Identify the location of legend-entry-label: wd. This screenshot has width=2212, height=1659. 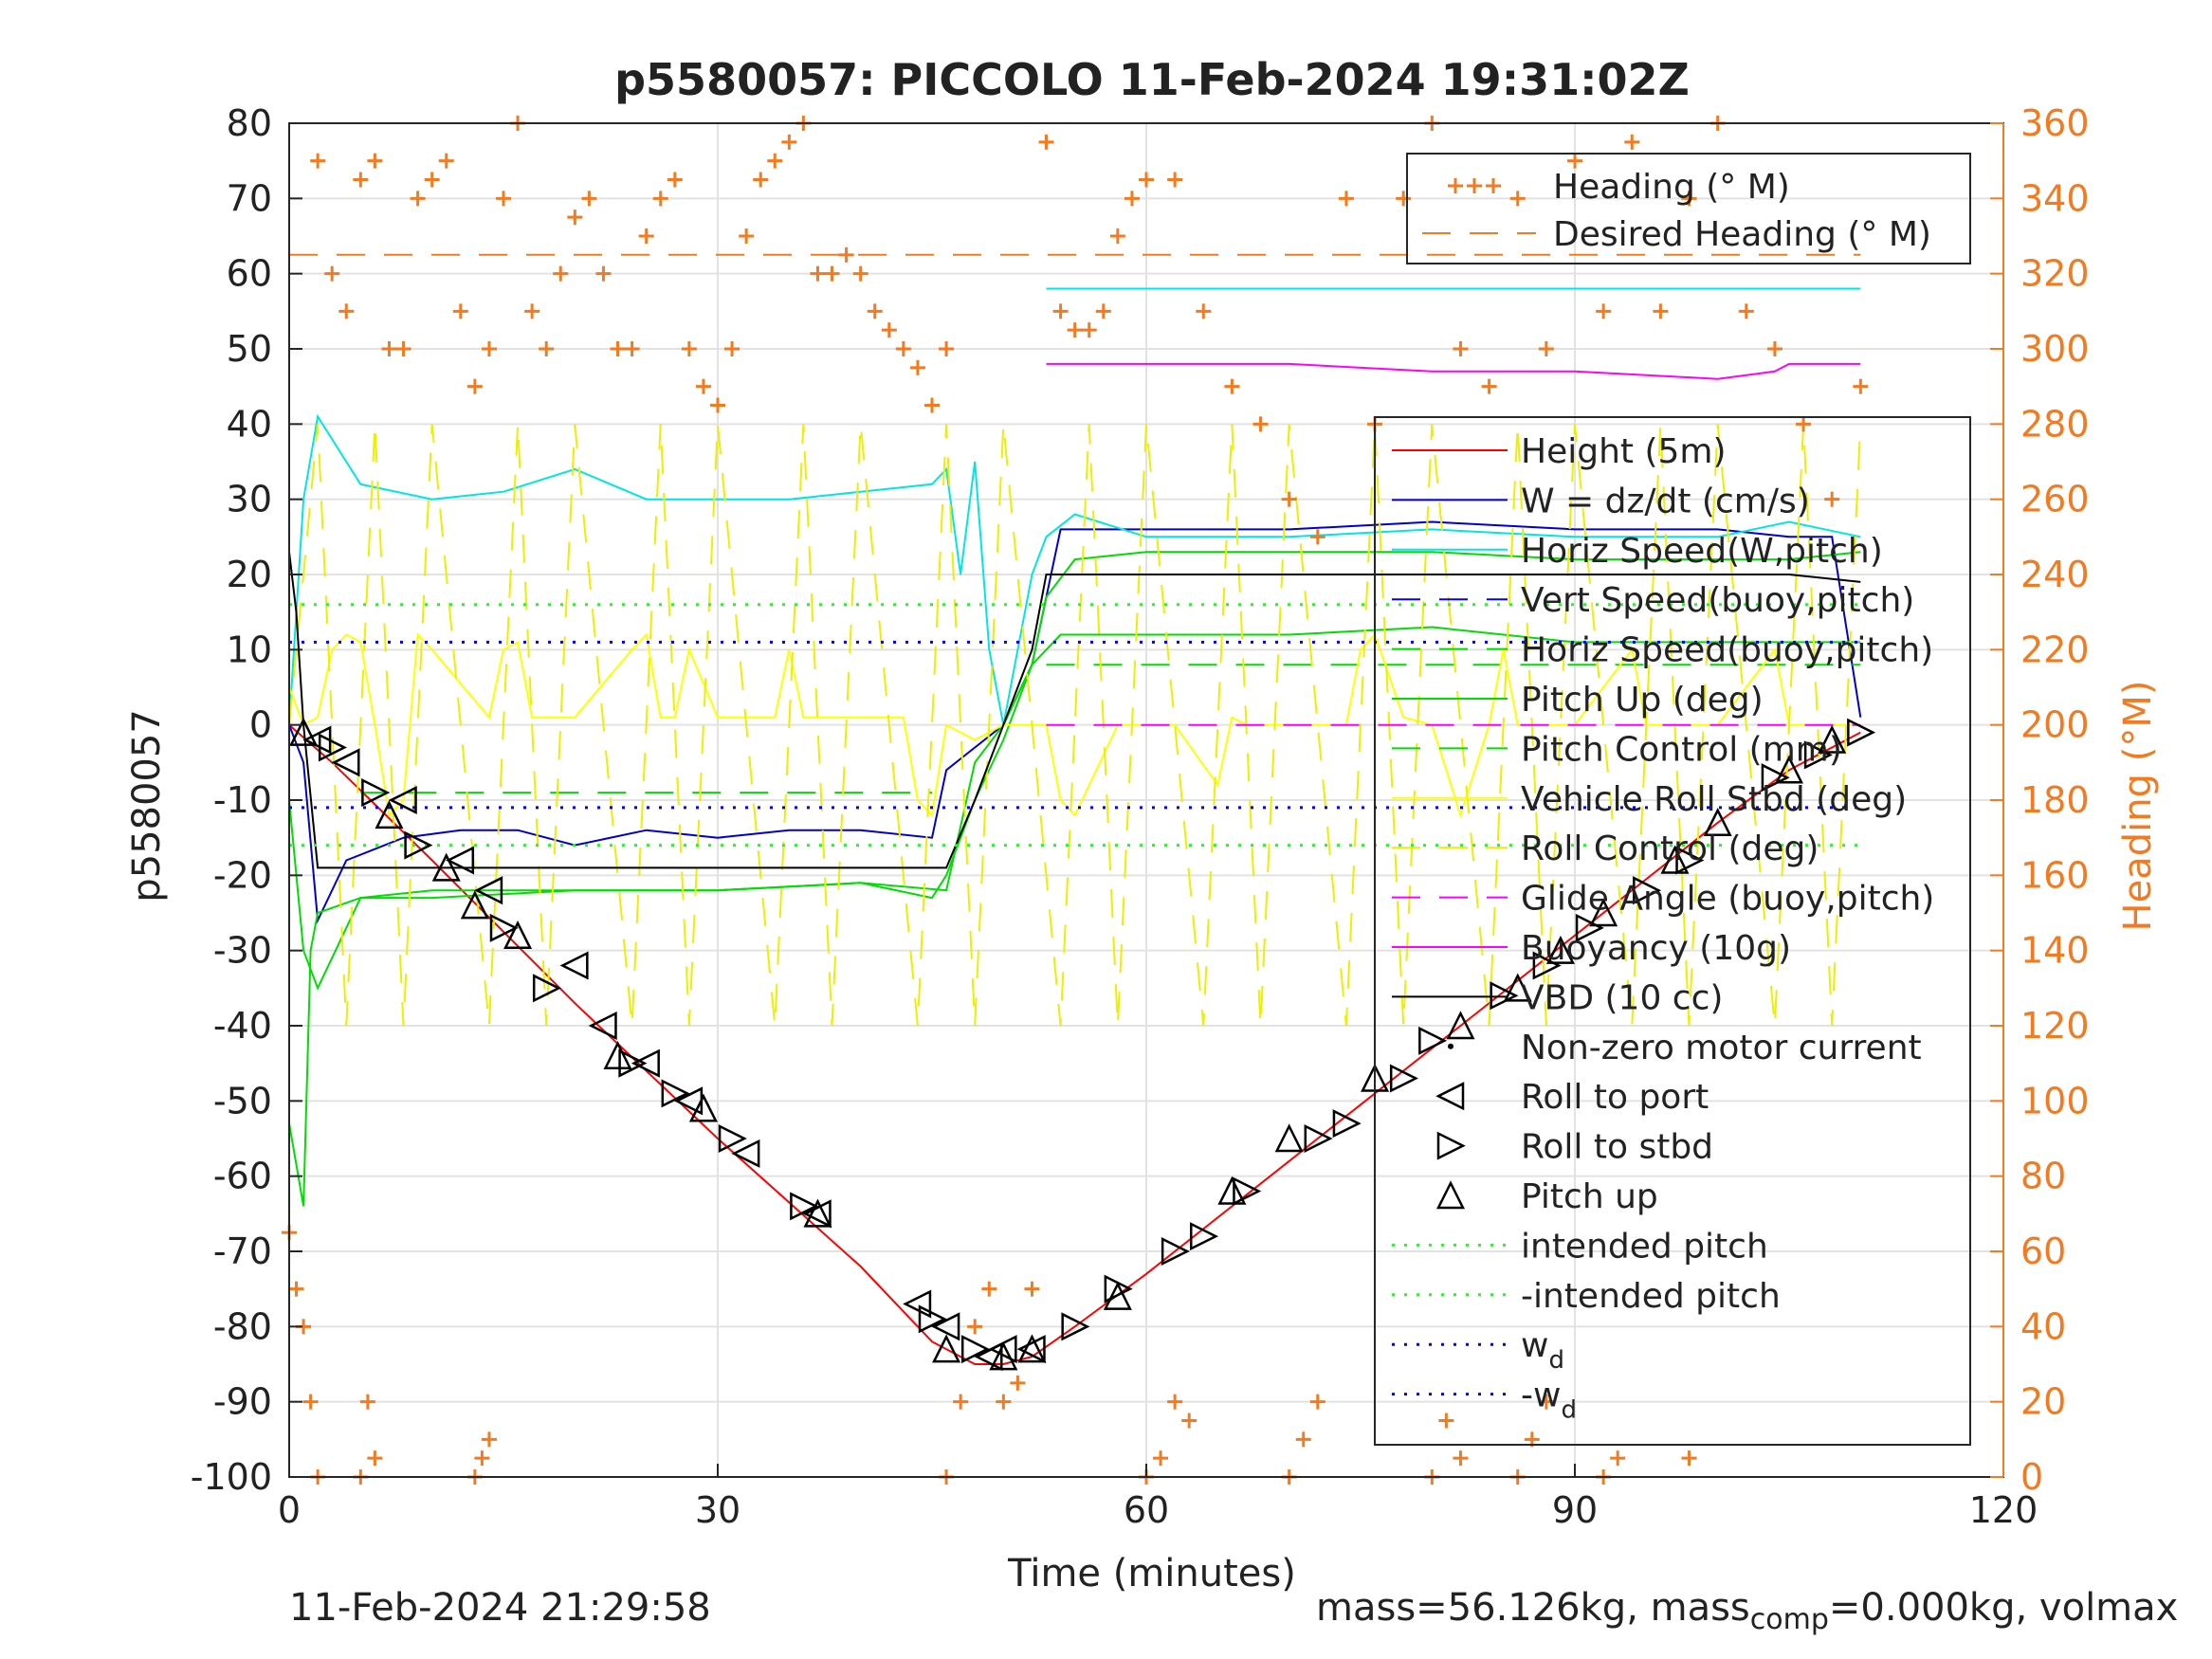
(1542, 1350).